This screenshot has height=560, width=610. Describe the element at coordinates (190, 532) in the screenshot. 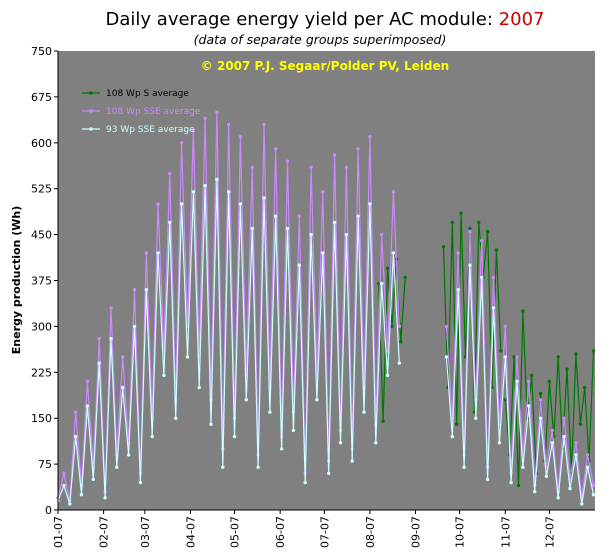

I see `x-tick-label: 04-07` at that location.